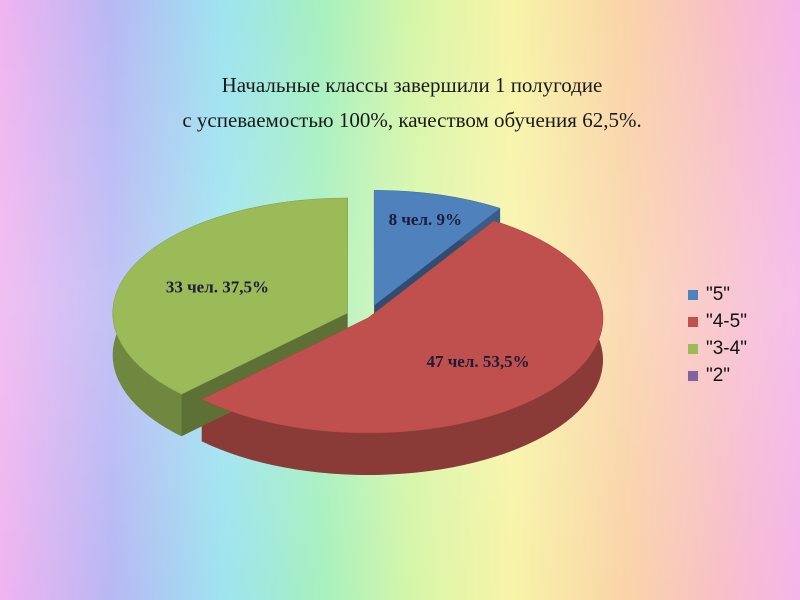  I want to click on legend-label: "4-5", so click(726, 321).